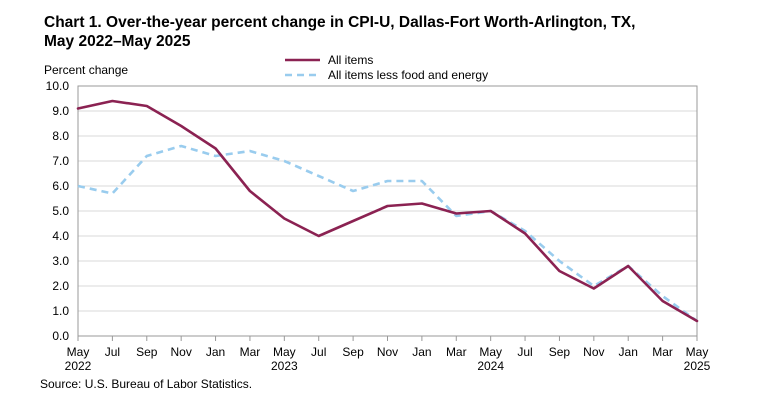 This screenshot has height=402, width=777. Describe the element at coordinates (490, 366) in the screenshot. I see `x-tick-year-label: 2024` at that location.